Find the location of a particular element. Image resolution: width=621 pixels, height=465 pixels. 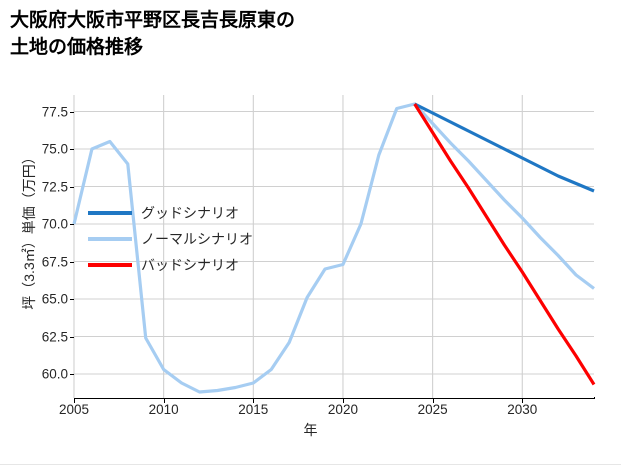

y-tick-label: 65.0 is located at coordinates (54, 299).